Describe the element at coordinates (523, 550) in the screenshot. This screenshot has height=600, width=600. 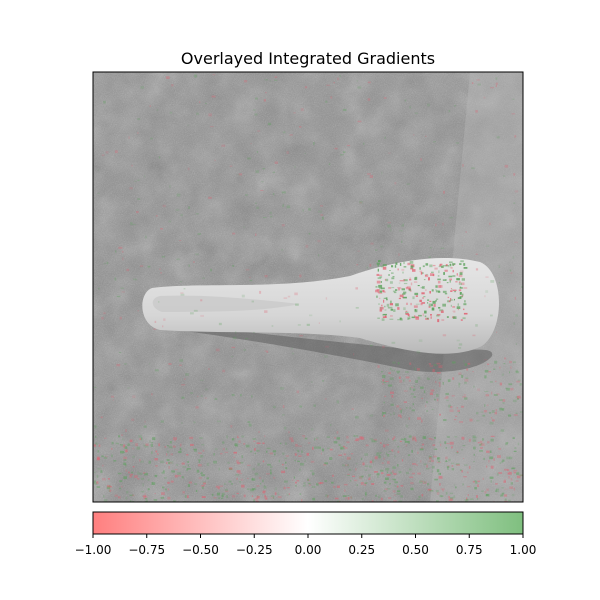
I see `colorbar-tick-label: 1.00` at that location.